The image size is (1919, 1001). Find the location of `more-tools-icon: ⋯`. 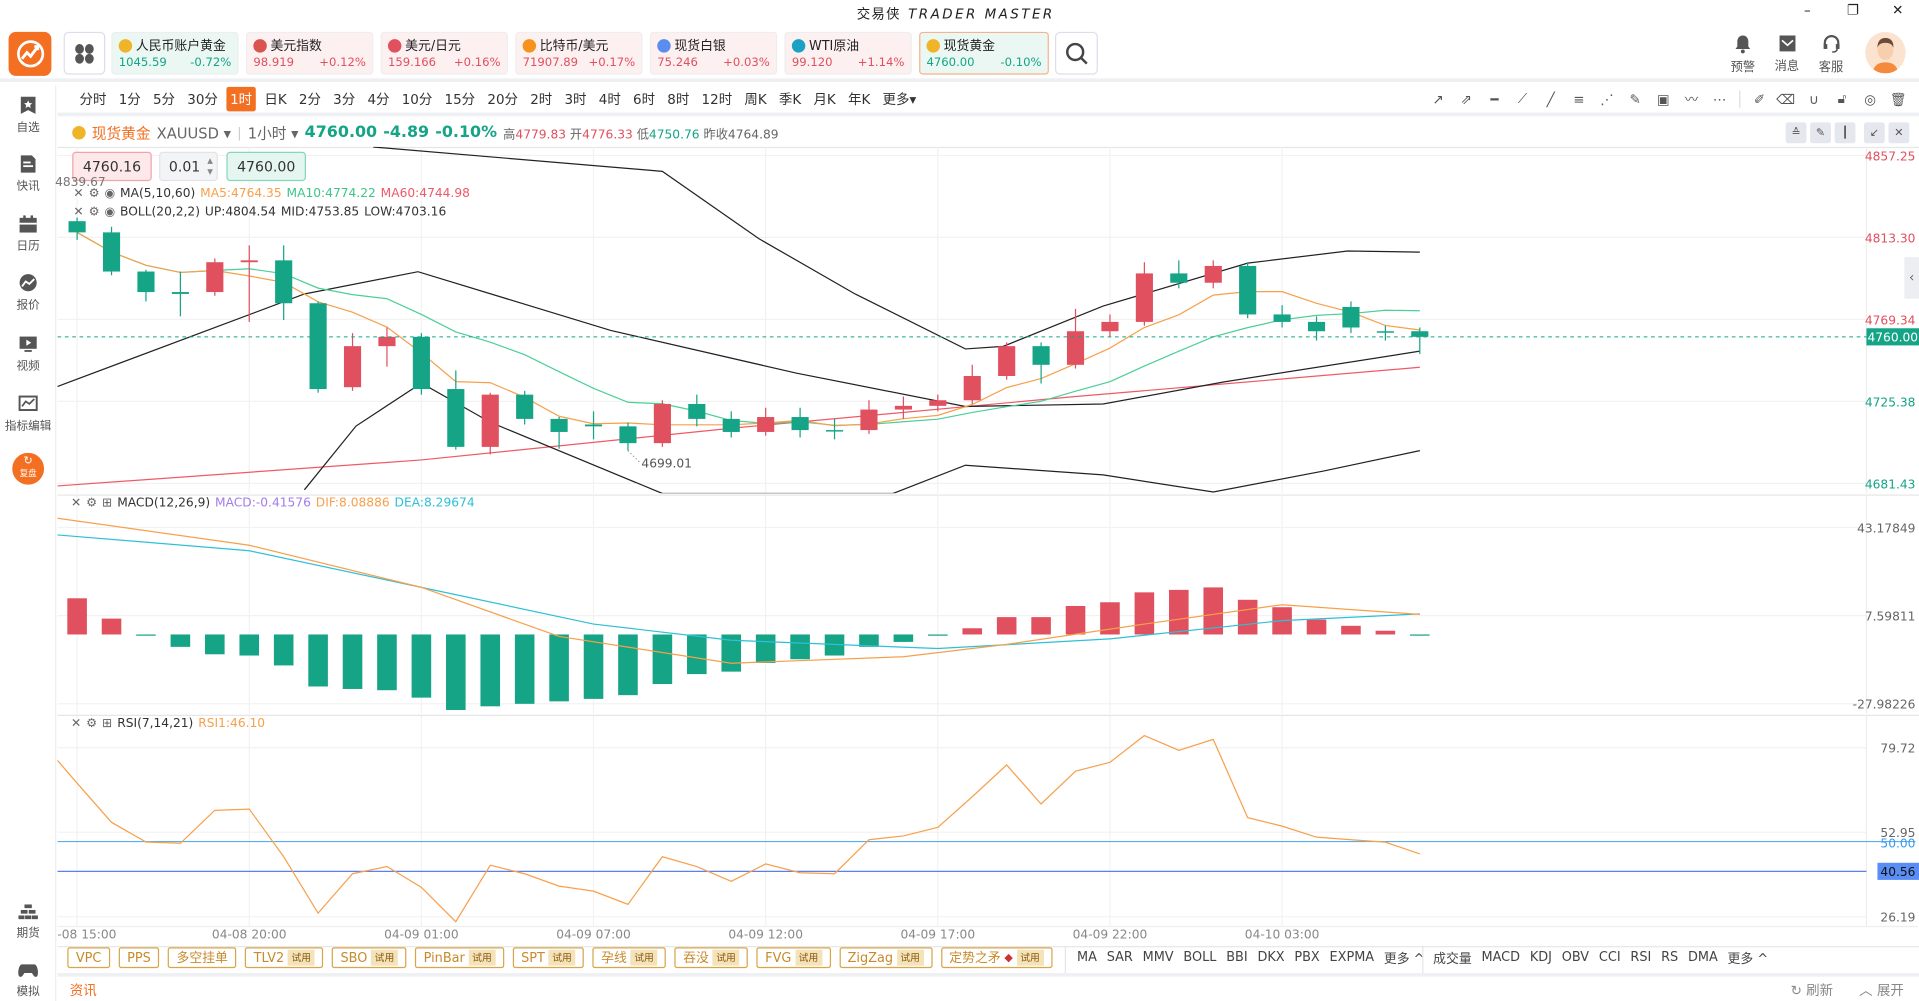

more-tools-icon: ⋯ is located at coordinates (1719, 99).